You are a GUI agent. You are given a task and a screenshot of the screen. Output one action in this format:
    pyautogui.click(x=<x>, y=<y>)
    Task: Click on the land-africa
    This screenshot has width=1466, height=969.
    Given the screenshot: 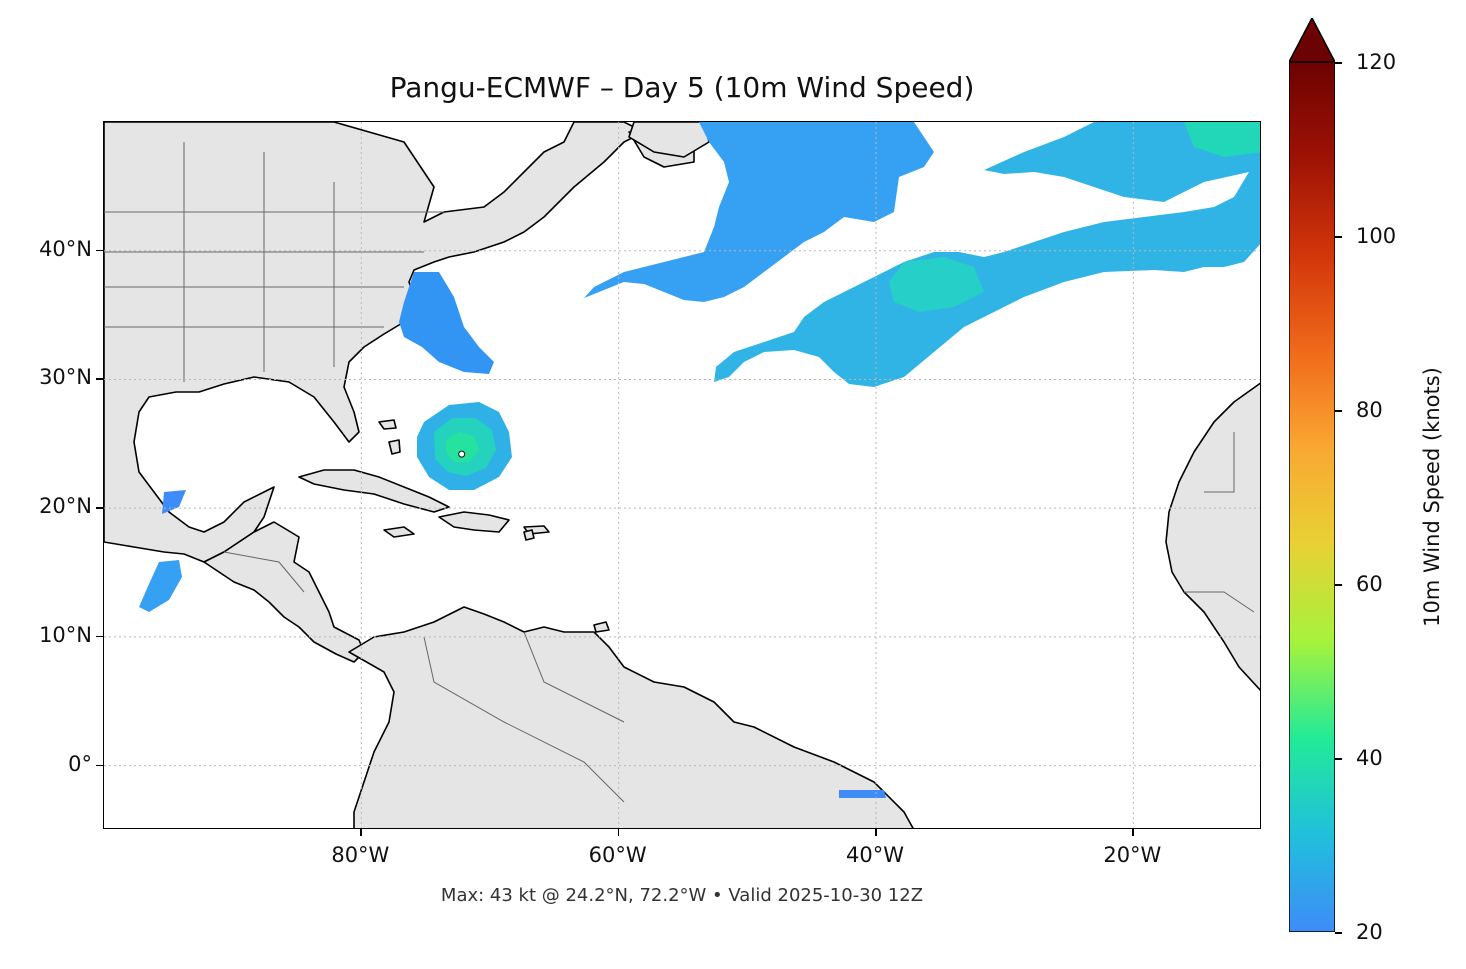 What is the action you would take?
    pyautogui.click(x=1212, y=537)
    